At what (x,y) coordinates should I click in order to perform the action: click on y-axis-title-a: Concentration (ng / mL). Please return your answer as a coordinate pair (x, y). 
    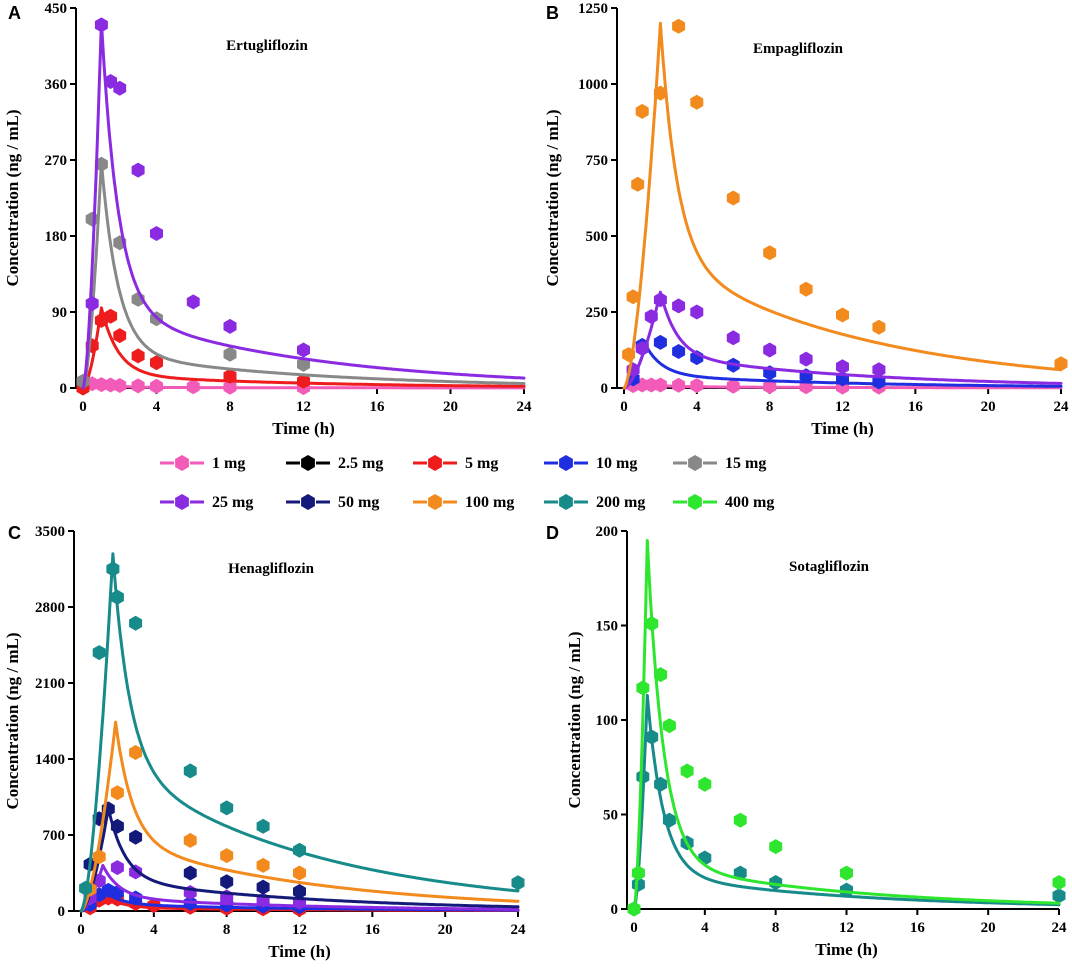
    Looking at the image, I should click on (12, 197).